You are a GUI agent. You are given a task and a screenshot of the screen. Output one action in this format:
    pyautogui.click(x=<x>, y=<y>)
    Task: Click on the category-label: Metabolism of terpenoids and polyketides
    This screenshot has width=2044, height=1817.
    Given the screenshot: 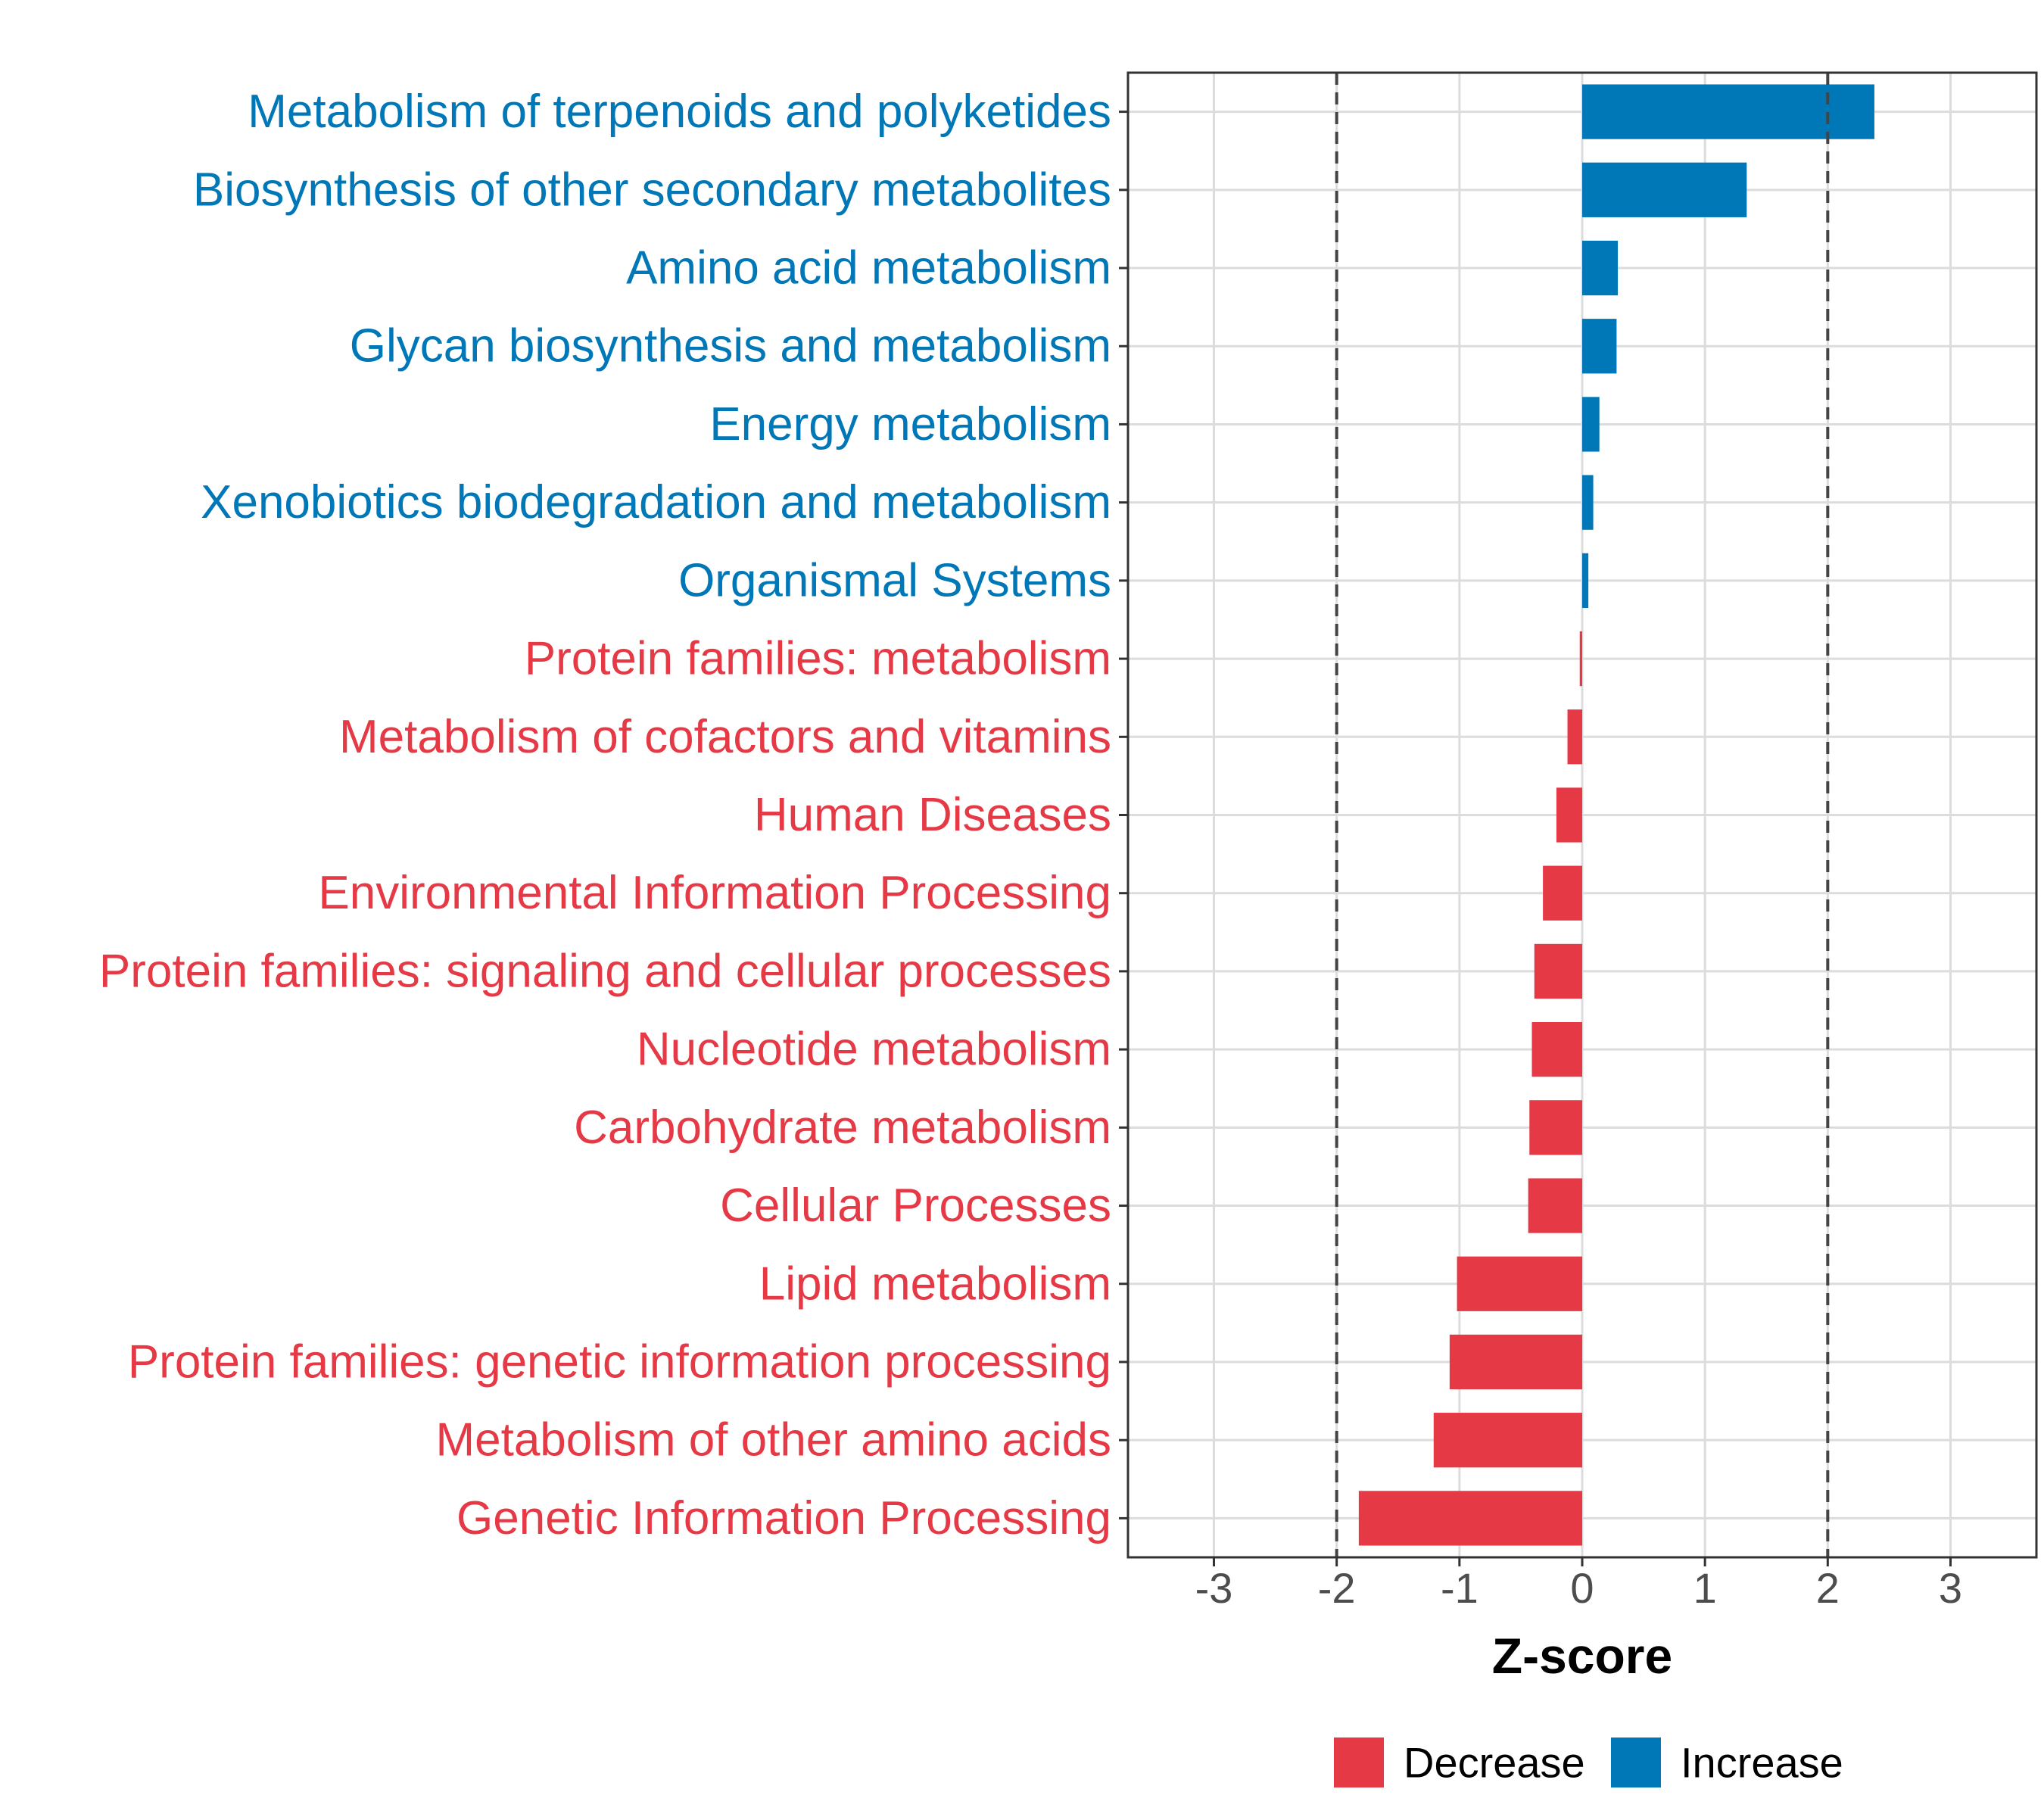 What is the action you would take?
    pyautogui.click(x=679, y=112)
    